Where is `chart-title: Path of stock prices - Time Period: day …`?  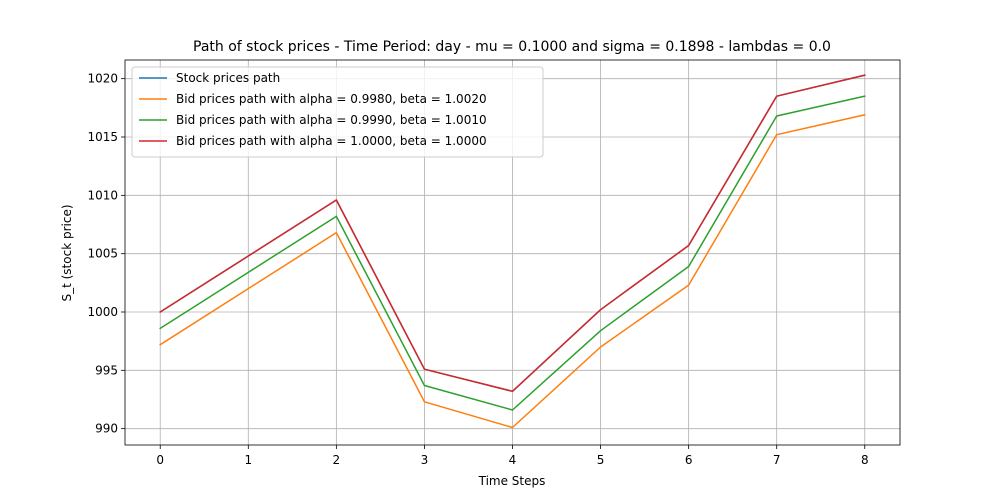 chart-title: Path of stock prices - Time Period: day … is located at coordinates (512, 47).